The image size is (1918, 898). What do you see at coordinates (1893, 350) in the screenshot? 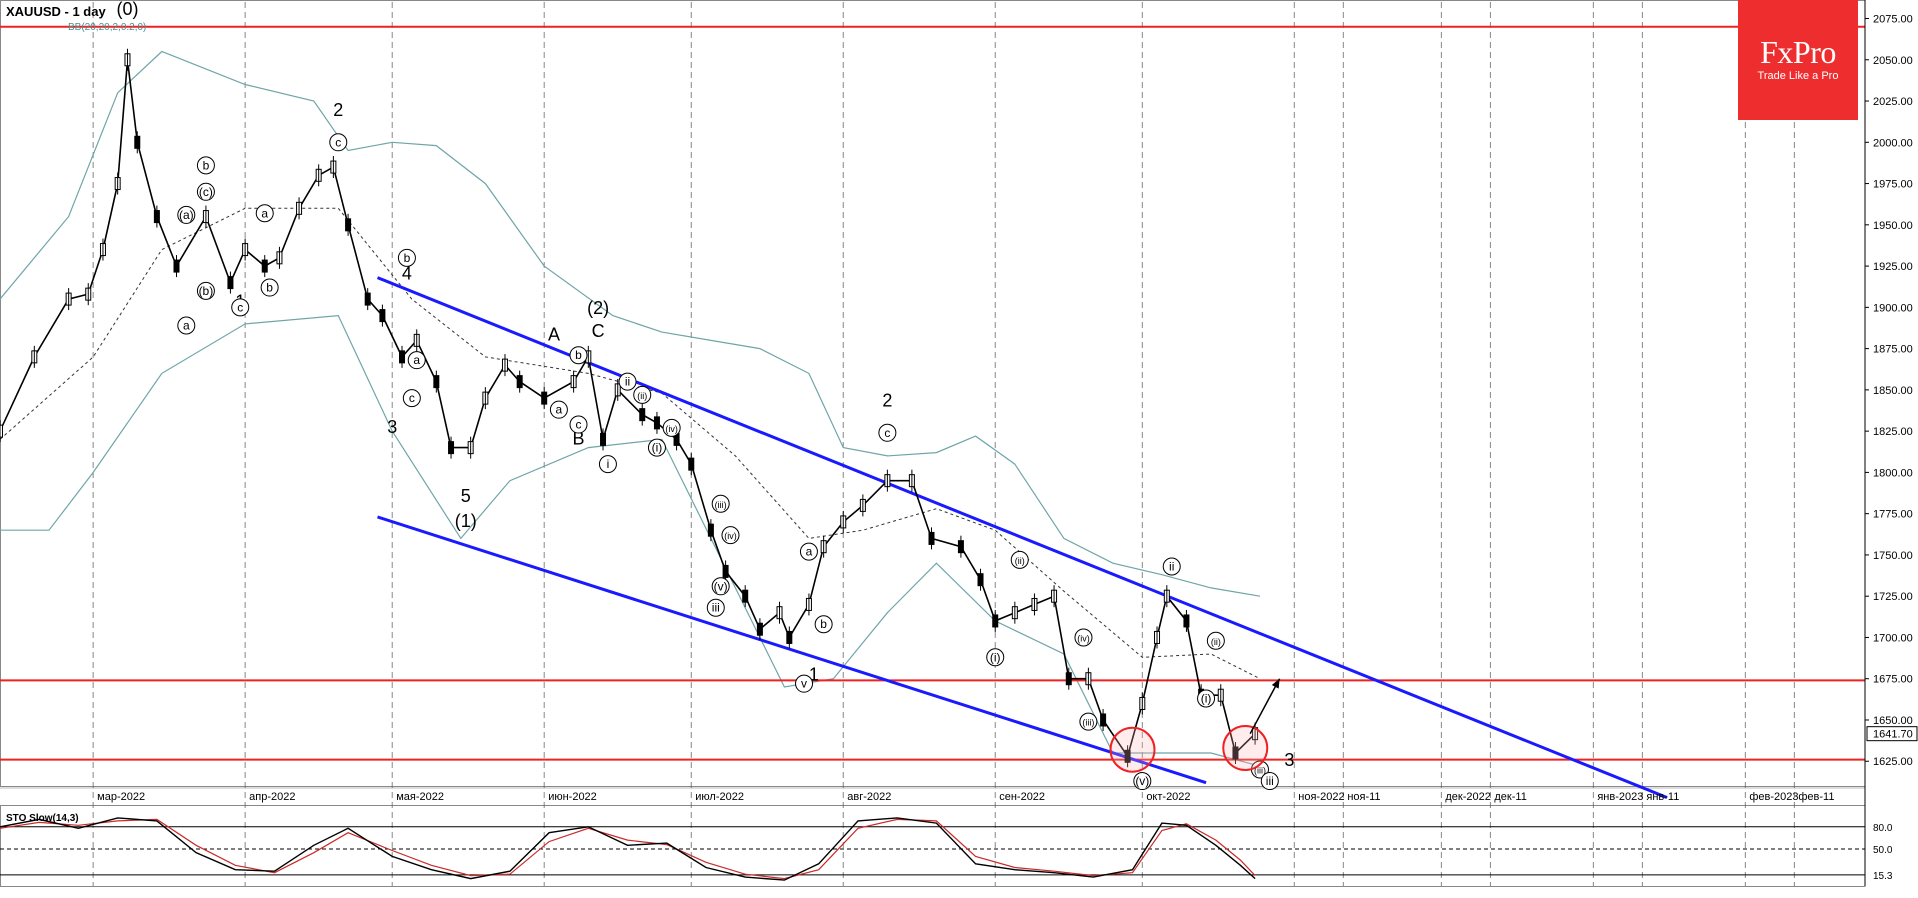
I see `y-tick-label: 1875.00` at bounding box center [1893, 350].